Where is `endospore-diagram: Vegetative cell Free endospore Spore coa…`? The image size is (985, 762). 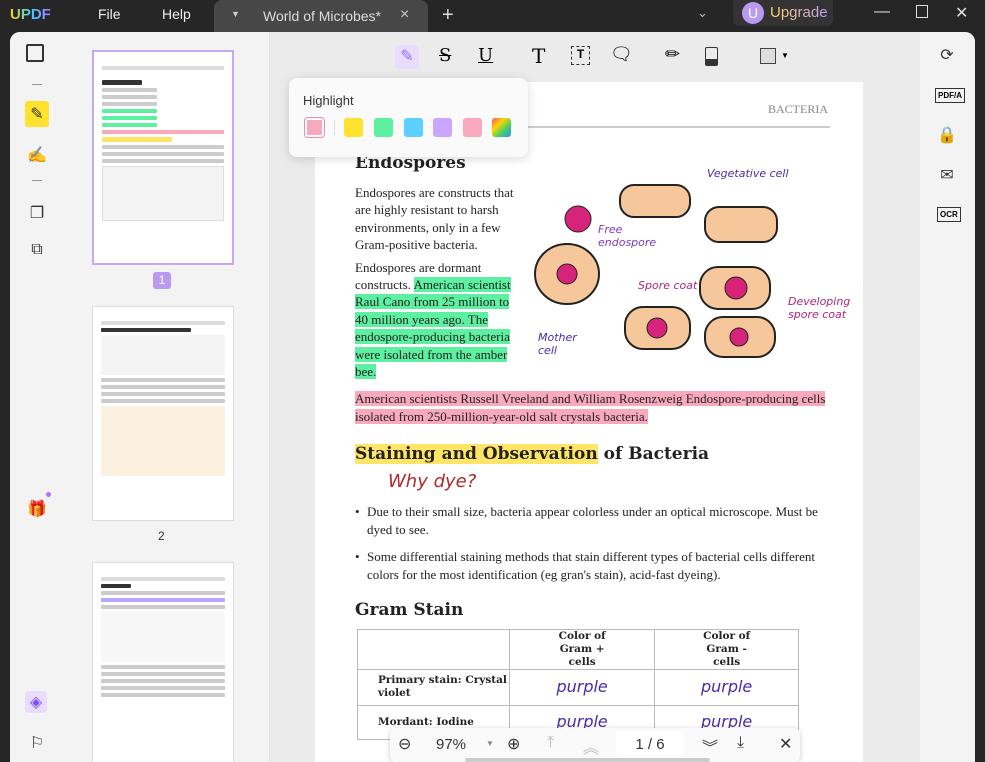 endospore-diagram: Vegetative cell Free endospore Spore coa… is located at coordinates (695, 274).